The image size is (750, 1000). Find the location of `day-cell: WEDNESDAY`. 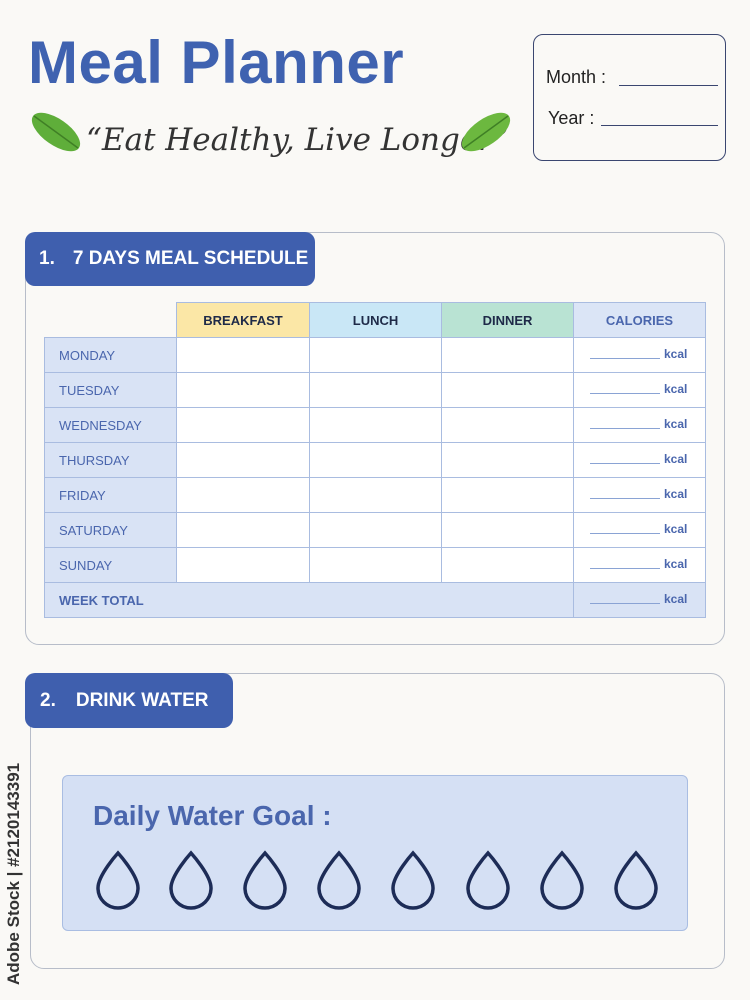

day-cell: WEDNESDAY is located at coordinates (110, 425).